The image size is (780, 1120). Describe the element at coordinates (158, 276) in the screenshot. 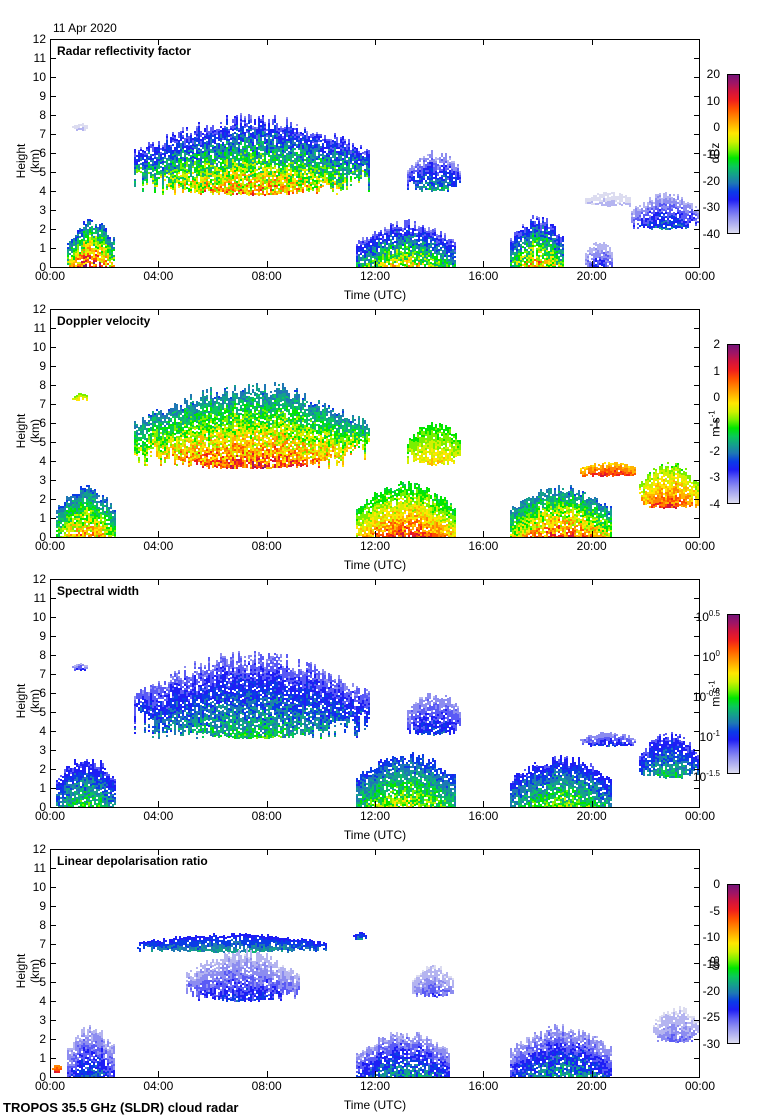

I see `x-tick-label: 04:00` at that location.